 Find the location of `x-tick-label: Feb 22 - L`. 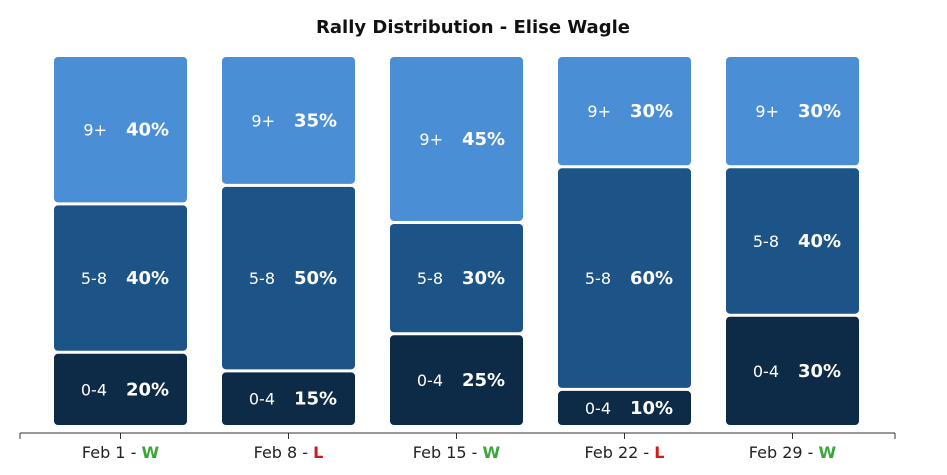

x-tick-label: Feb 22 - L is located at coordinates (625, 452).